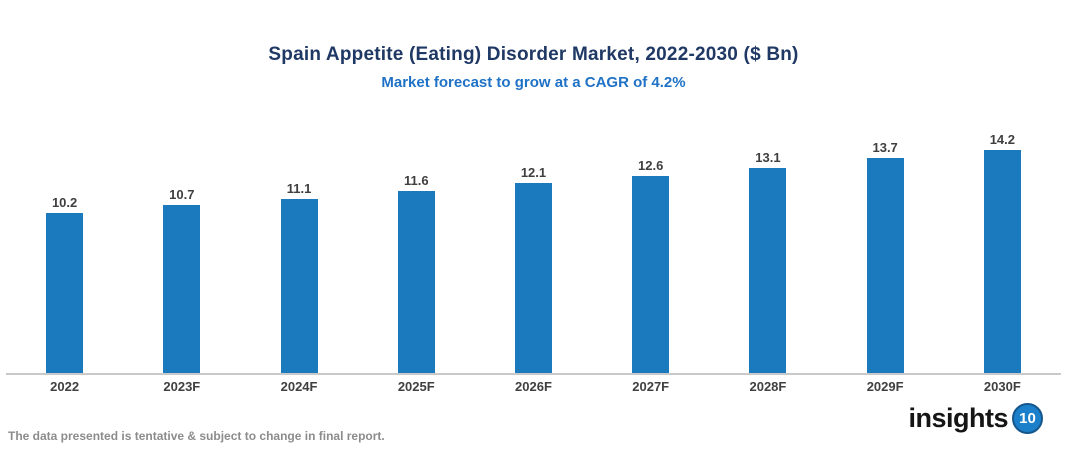  What do you see at coordinates (768, 386) in the screenshot?
I see `x-tick-label: 2028F` at bounding box center [768, 386].